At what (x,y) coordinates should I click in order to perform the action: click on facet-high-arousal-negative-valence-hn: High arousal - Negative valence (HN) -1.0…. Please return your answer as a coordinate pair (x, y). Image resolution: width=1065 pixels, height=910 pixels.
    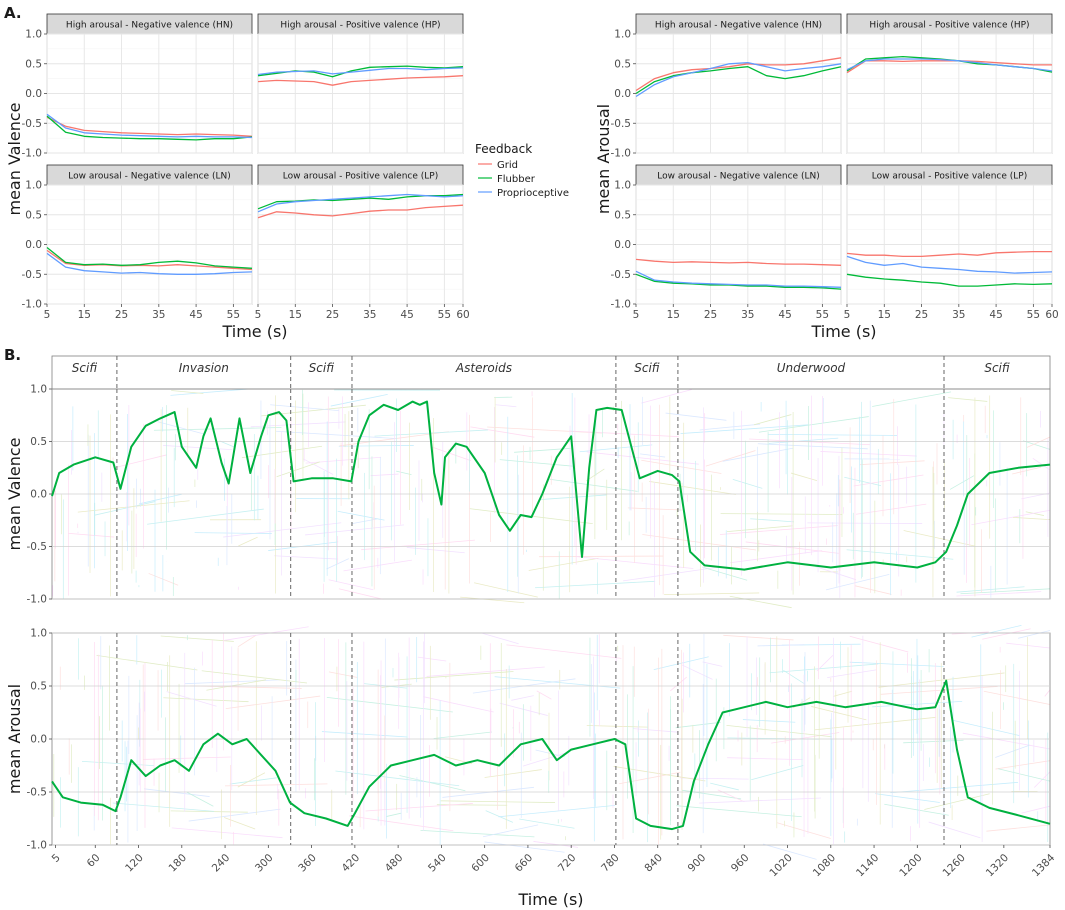
    Looking at the image, I should click on (137, 86).